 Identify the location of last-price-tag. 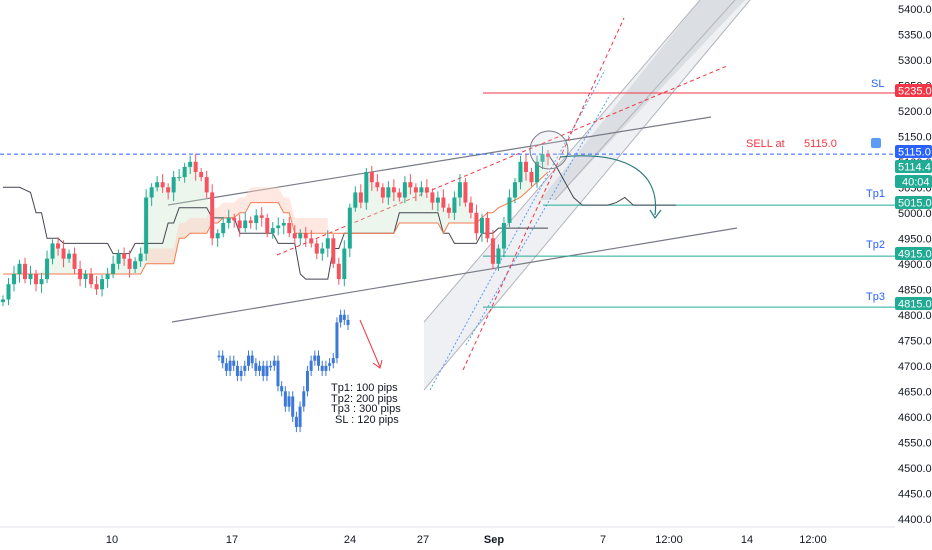
(913, 166).